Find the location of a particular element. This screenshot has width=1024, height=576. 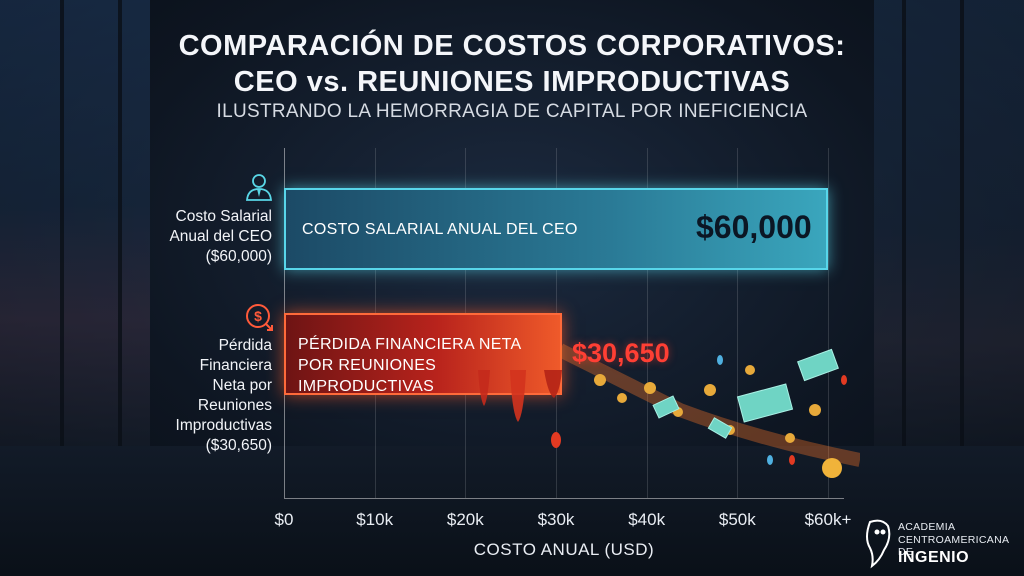

money-loss-icon: $ is located at coordinates (259, 317).